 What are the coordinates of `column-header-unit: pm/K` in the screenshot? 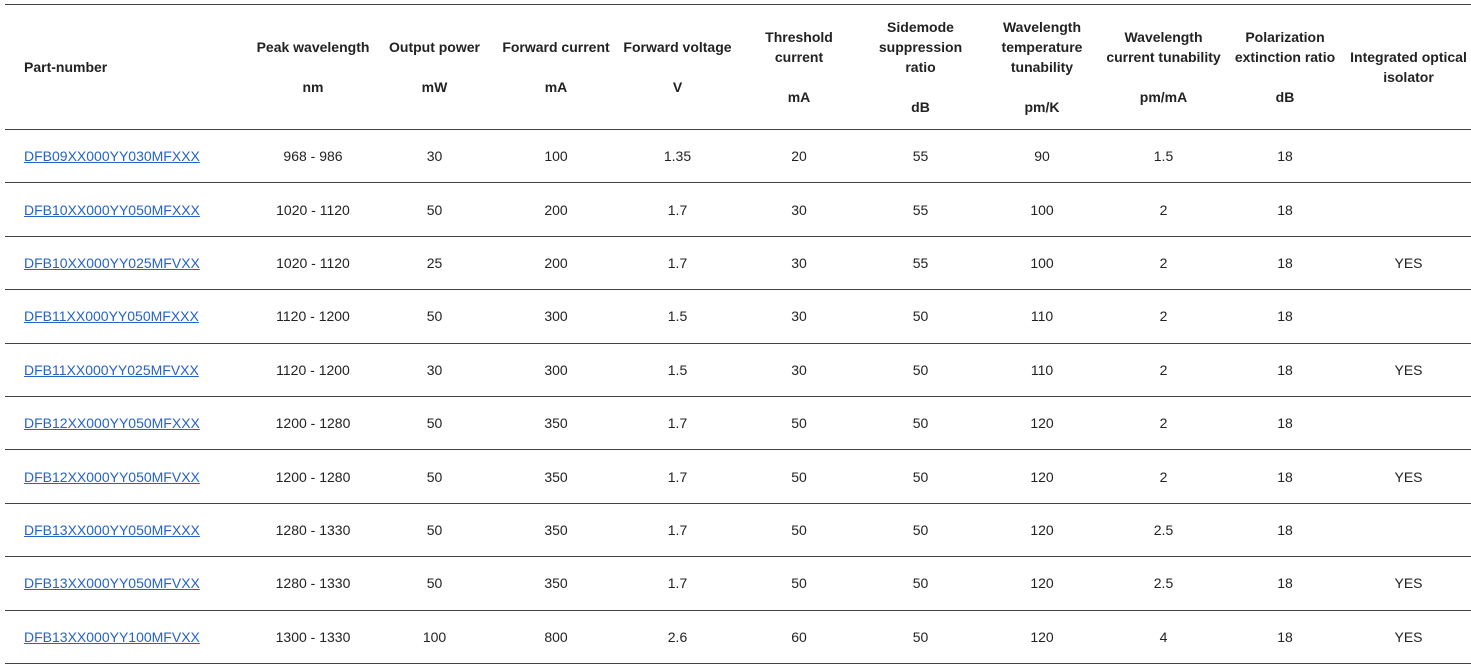 It's located at (1042, 107).